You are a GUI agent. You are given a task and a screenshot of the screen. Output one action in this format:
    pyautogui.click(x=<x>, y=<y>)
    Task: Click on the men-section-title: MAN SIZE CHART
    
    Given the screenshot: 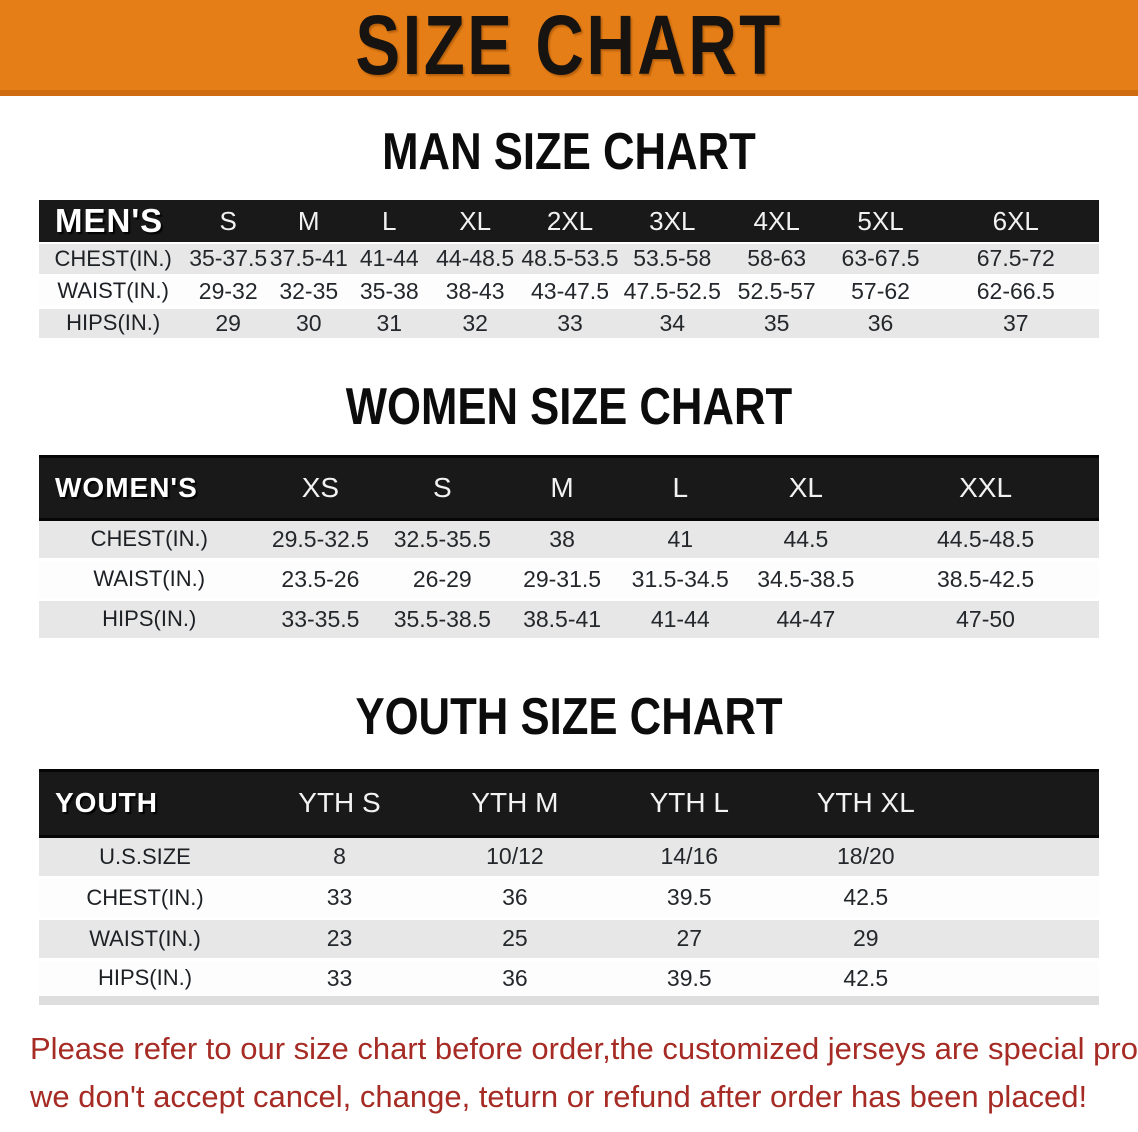 What is the action you would take?
    pyautogui.click(x=569, y=152)
    